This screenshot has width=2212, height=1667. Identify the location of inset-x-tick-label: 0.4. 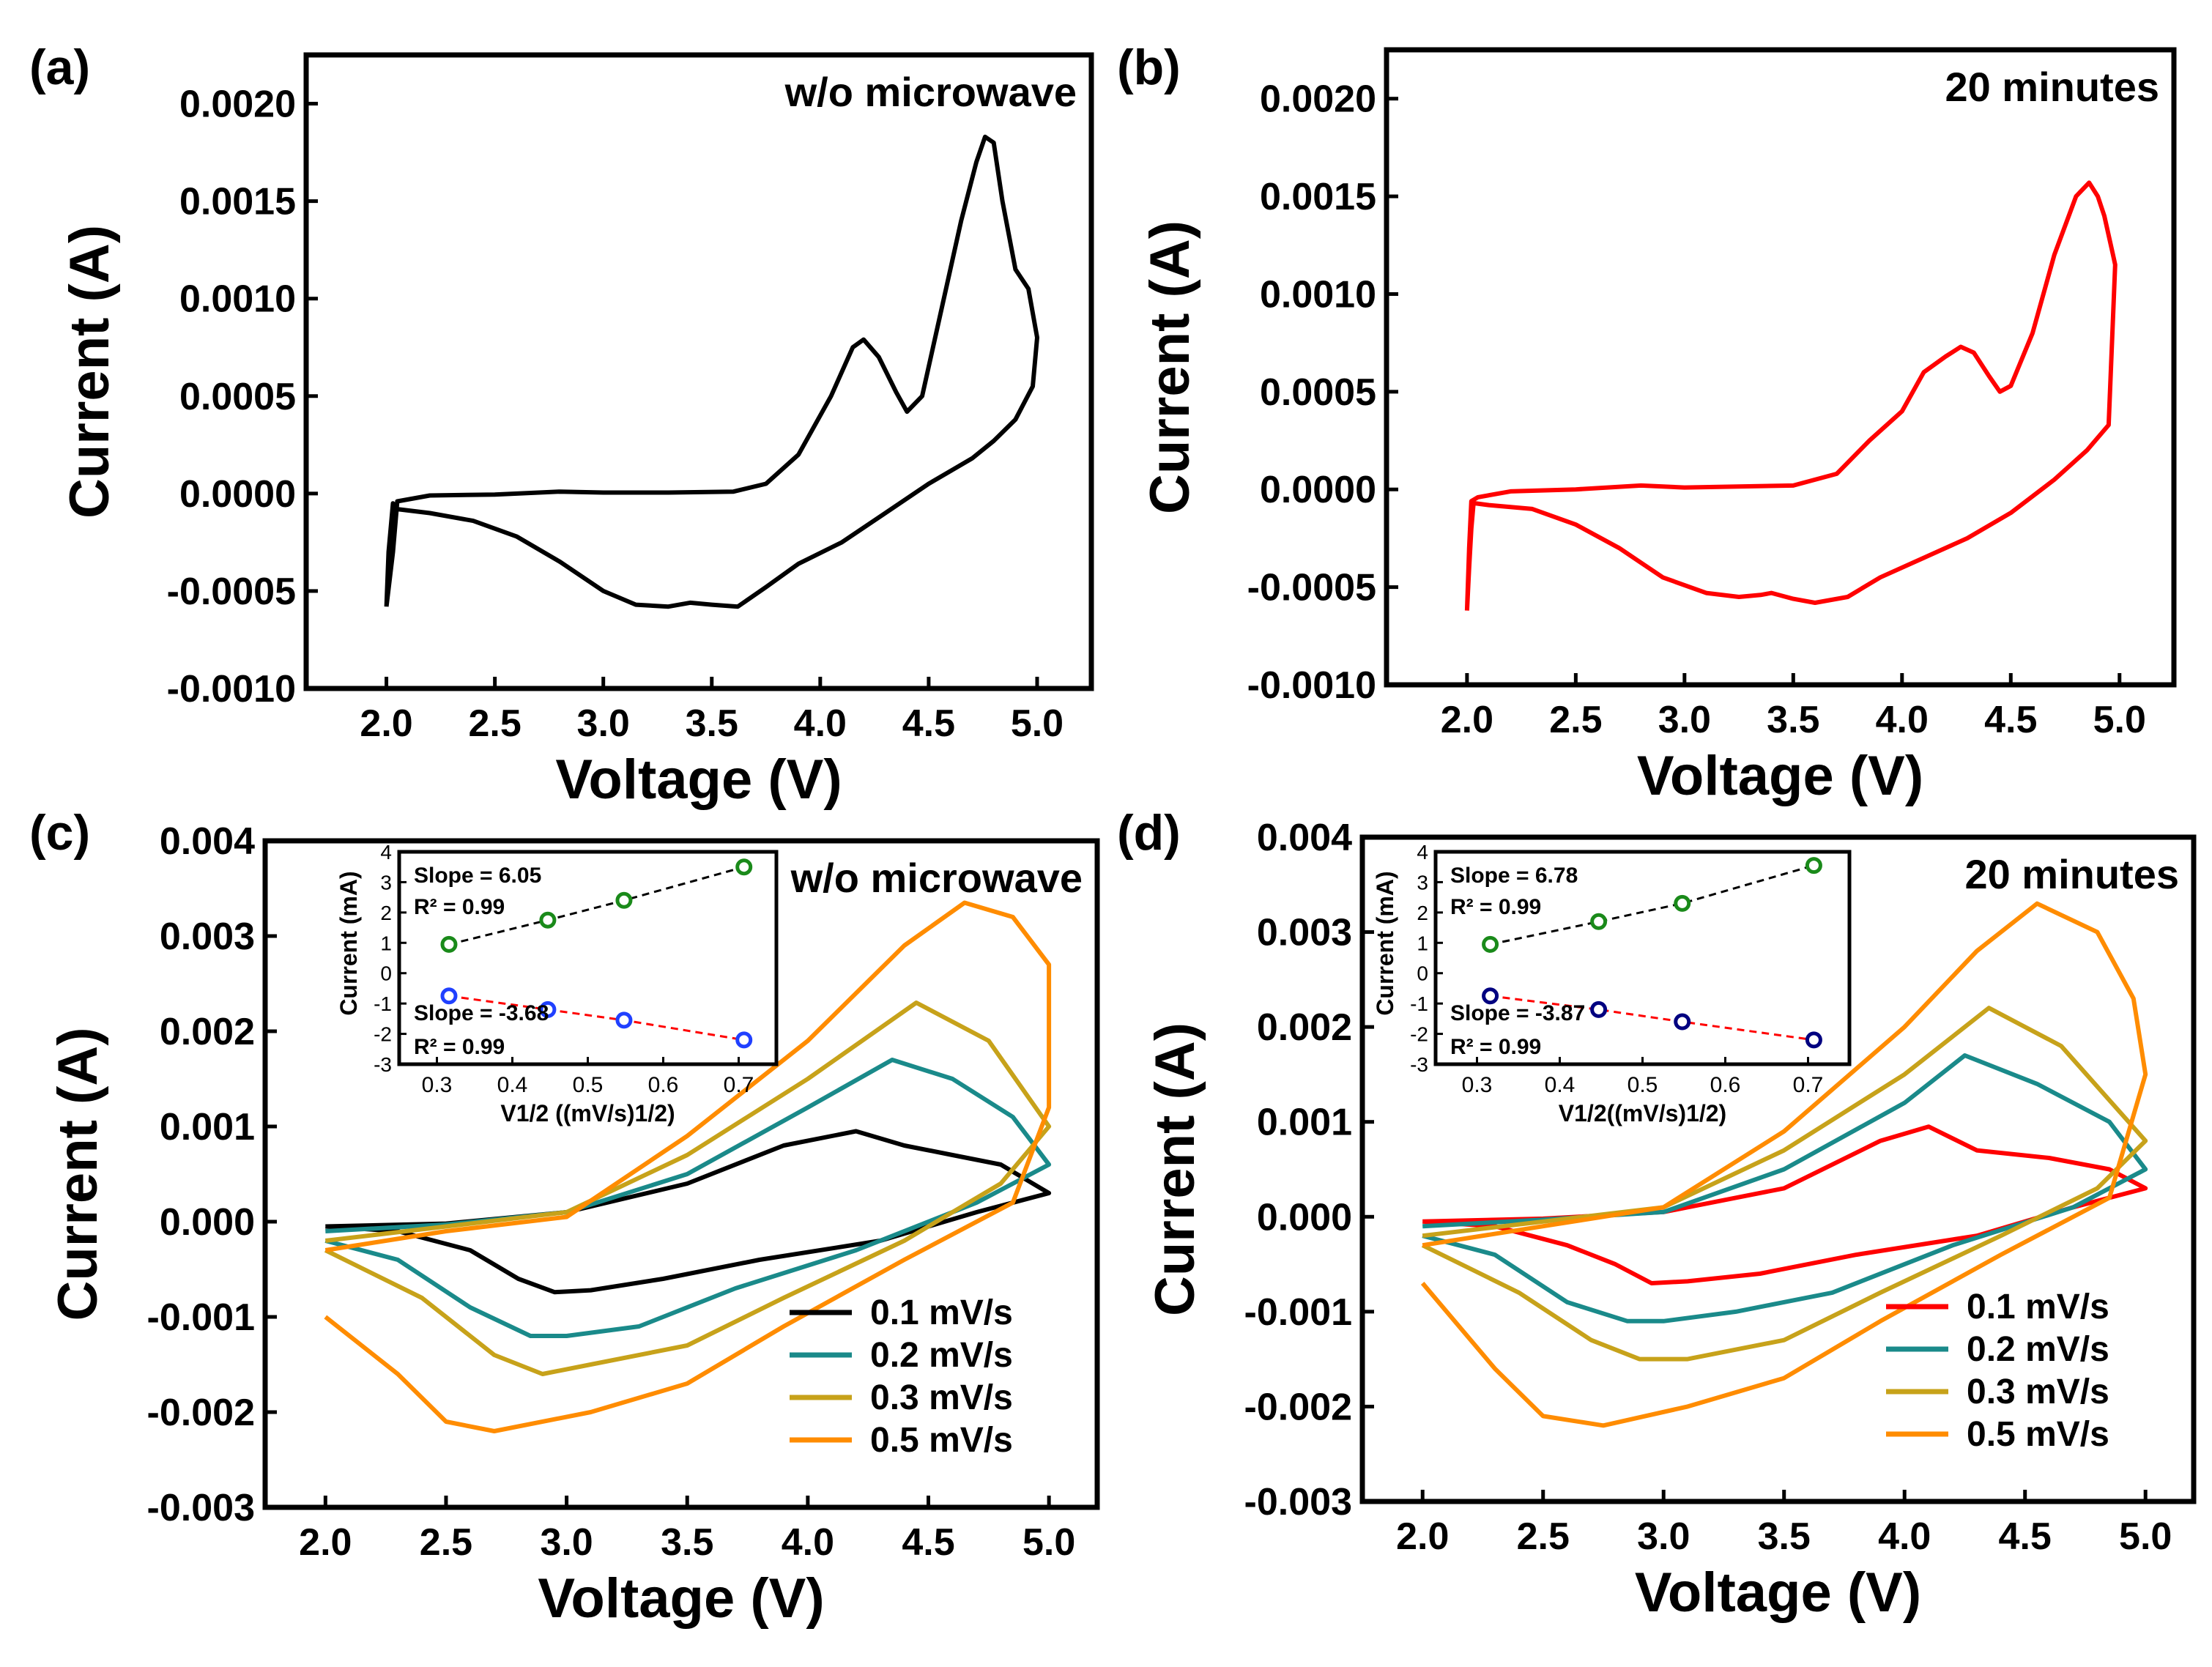
(512, 1085).